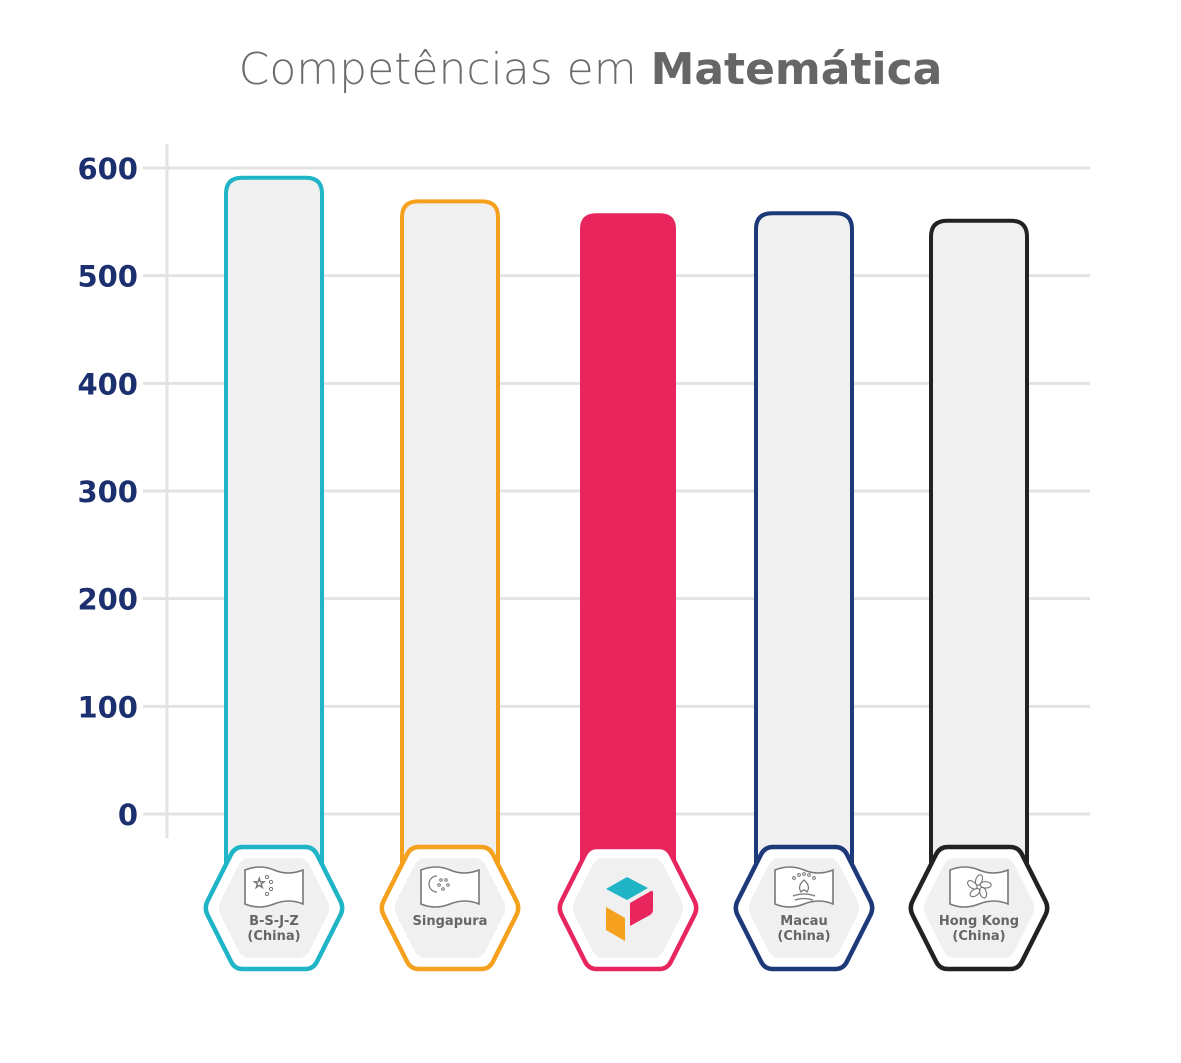 Image resolution: width=1181 pixels, height=1063 pixels. What do you see at coordinates (979, 887) in the screenshot?
I see `hong-kong-flag-icon` at bounding box center [979, 887].